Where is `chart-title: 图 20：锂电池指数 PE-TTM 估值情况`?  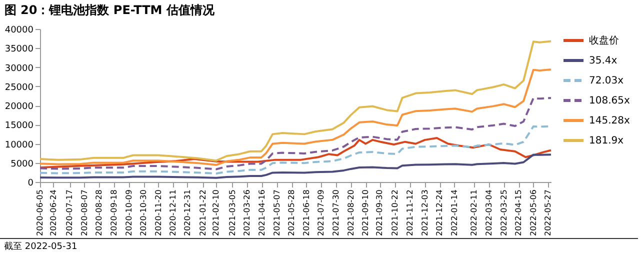 chart-title: 图 20：锂电池指数 PE-TTM 估值情况 is located at coordinates (110, 10).